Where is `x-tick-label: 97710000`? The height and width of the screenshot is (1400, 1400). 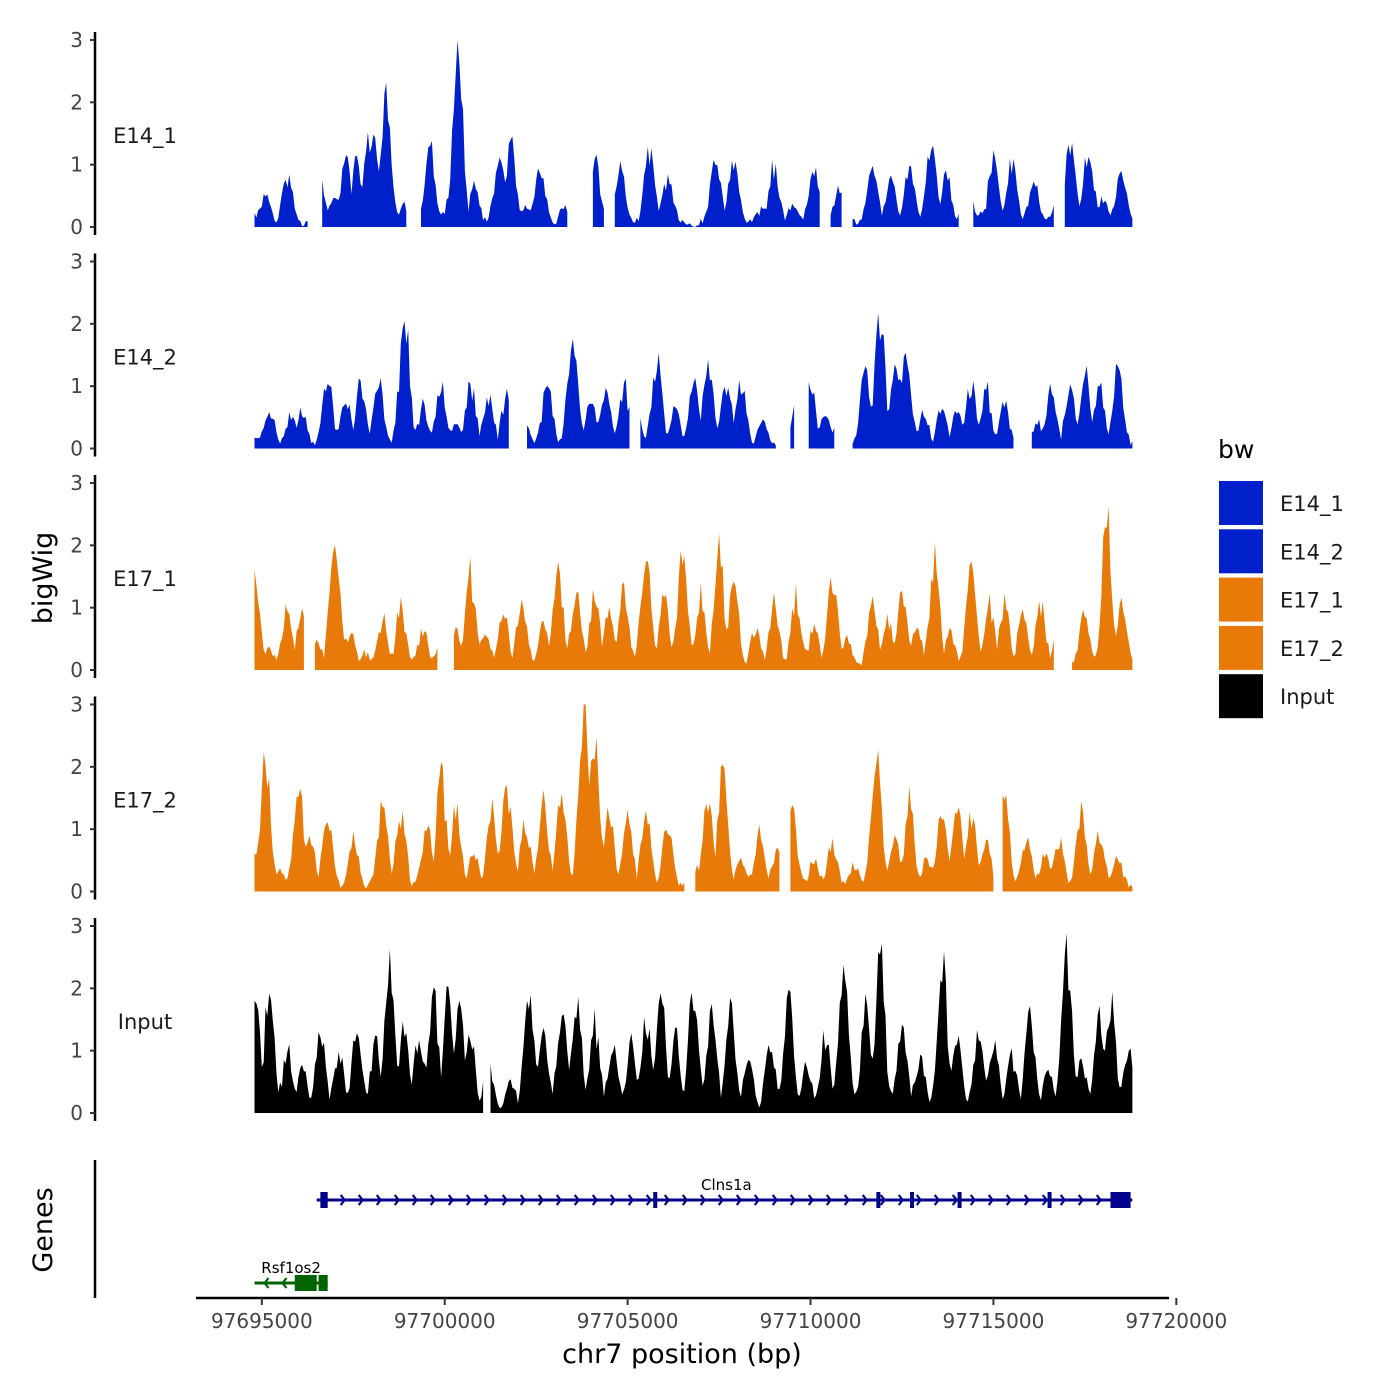 x-tick-label: 97710000 is located at coordinates (811, 1321).